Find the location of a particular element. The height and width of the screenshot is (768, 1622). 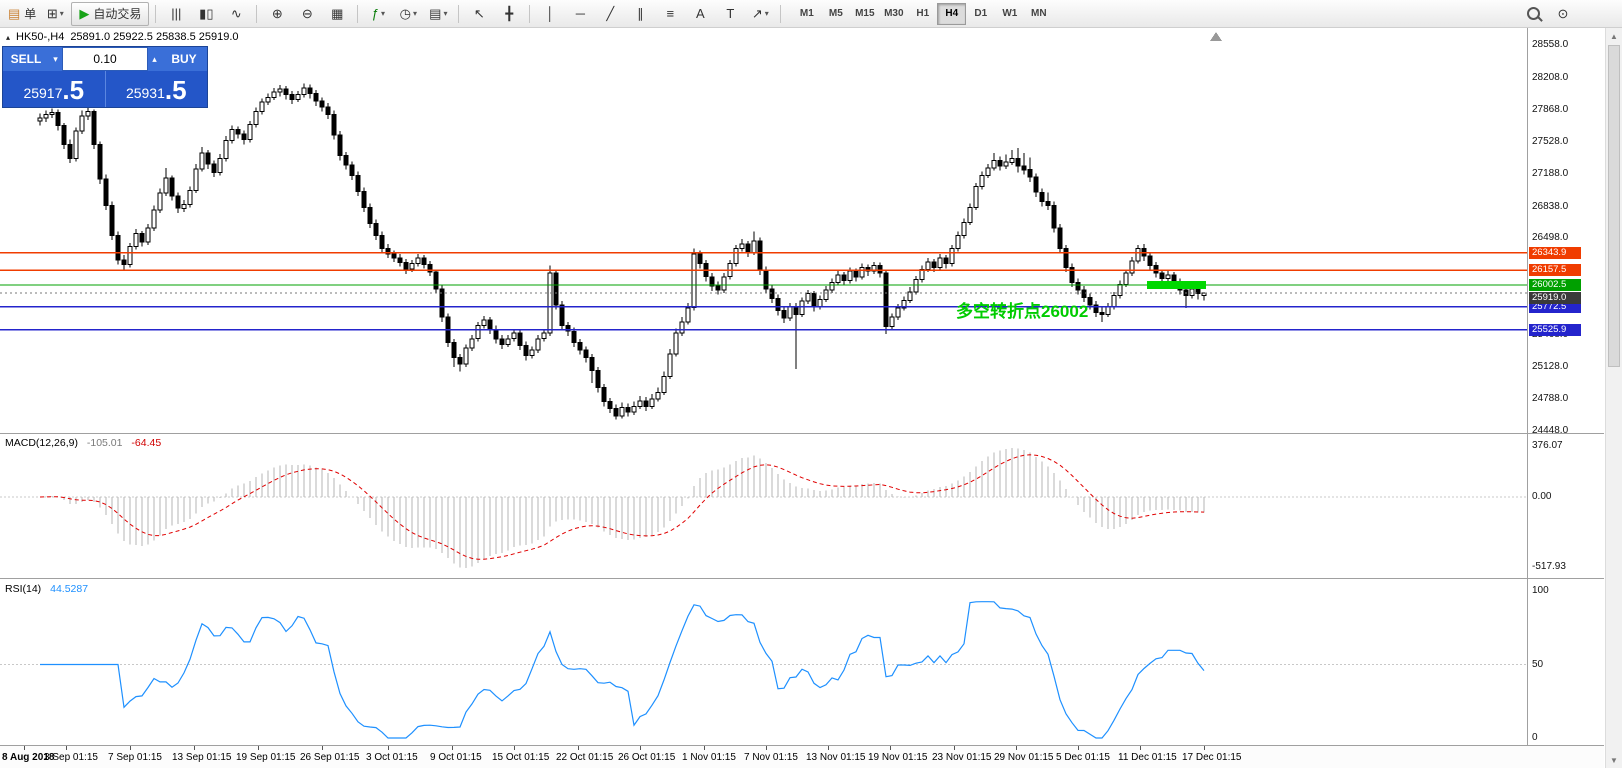

volume-decrease-button: ▾ is located at coordinates (55, 58).